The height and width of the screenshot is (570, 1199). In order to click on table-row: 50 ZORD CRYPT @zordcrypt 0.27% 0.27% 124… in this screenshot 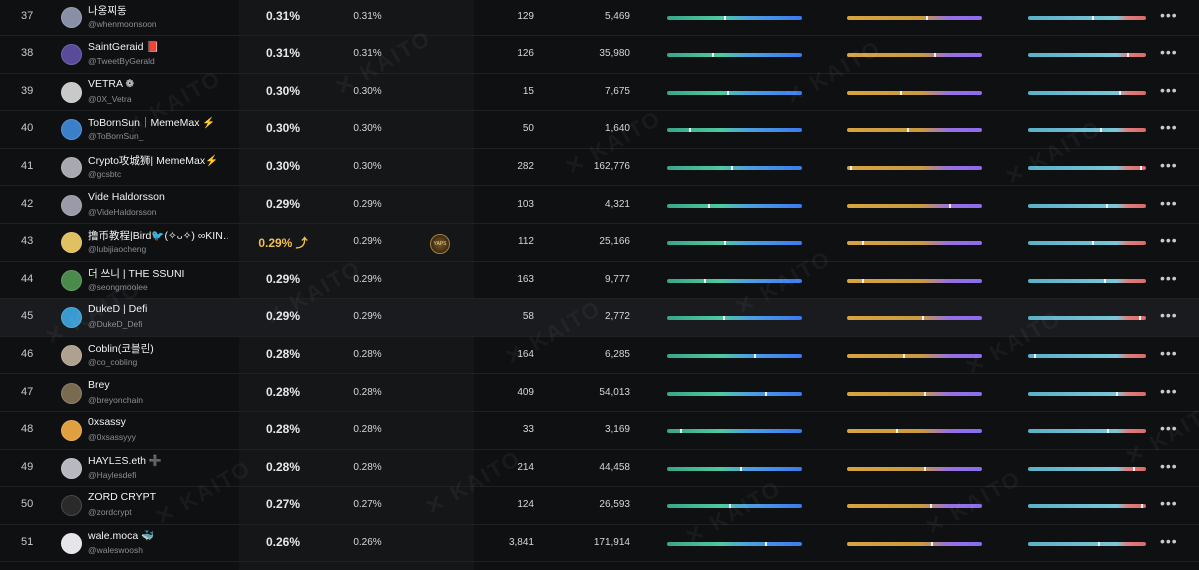, I will do `click(599, 506)`.